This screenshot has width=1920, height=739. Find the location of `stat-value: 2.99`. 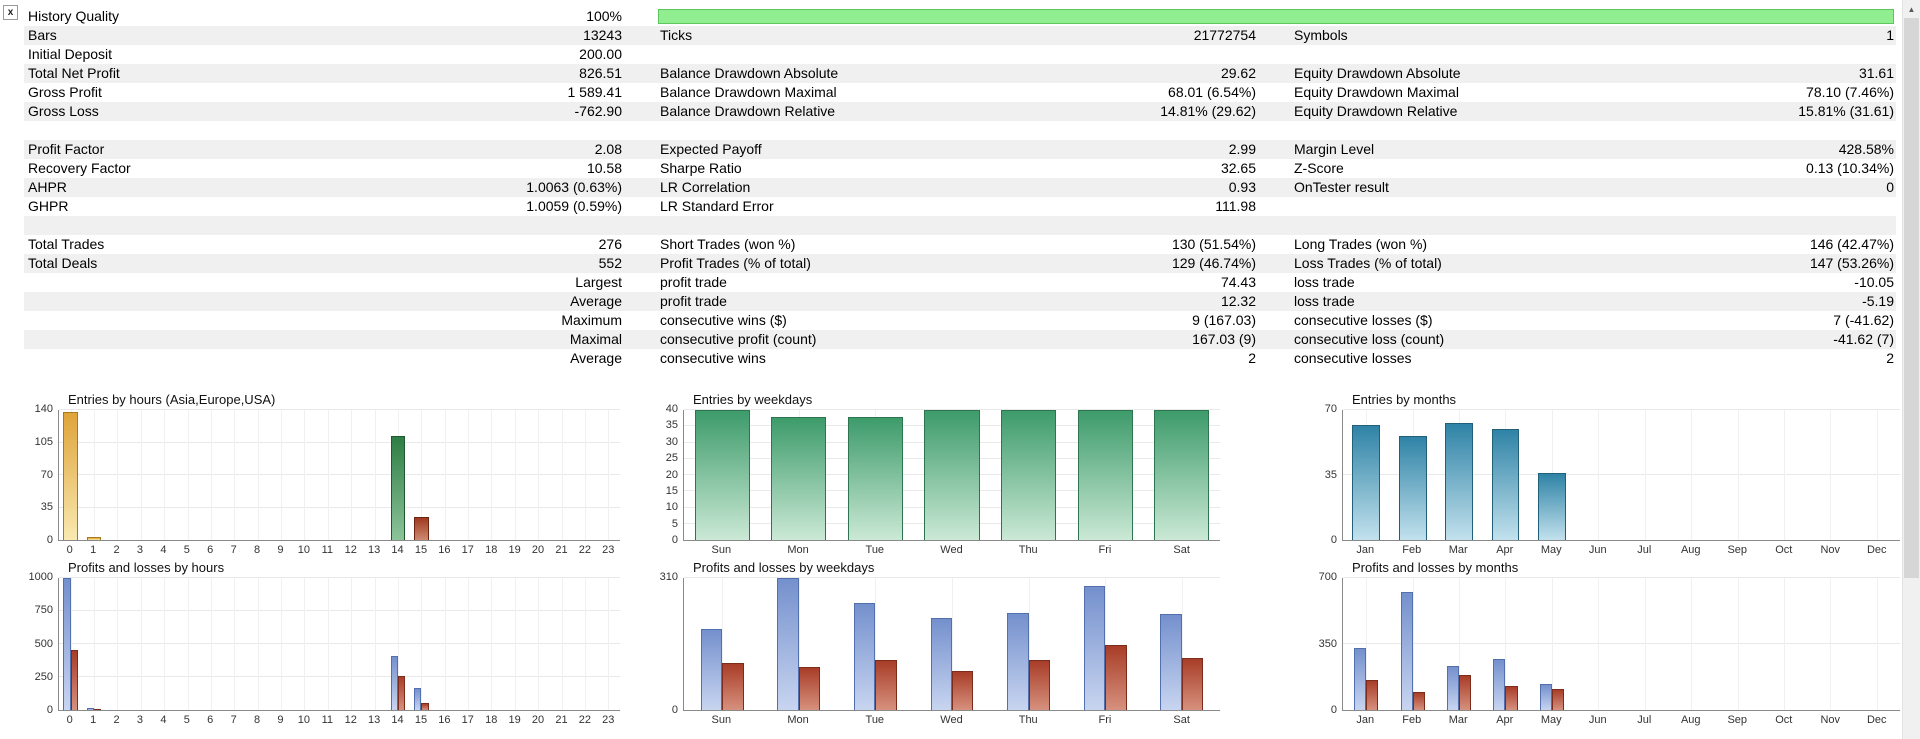

stat-value: 2.99 is located at coordinates (1242, 149).